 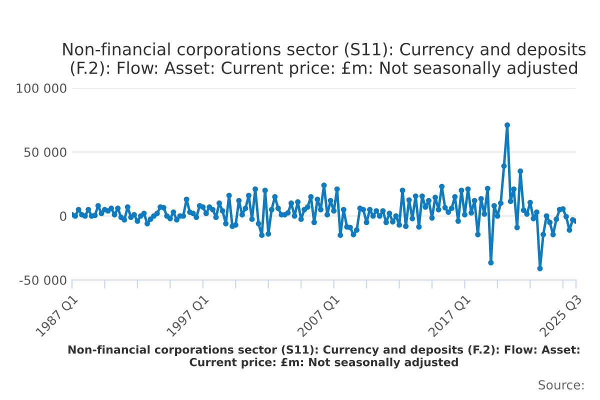 I want to click on x-axis-title: Non-financial corporations sector (S11): Currency and deposits (F.2): Flow: Asset: Current price: £m: Not seasonally adjusted, so click(x=324, y=357).